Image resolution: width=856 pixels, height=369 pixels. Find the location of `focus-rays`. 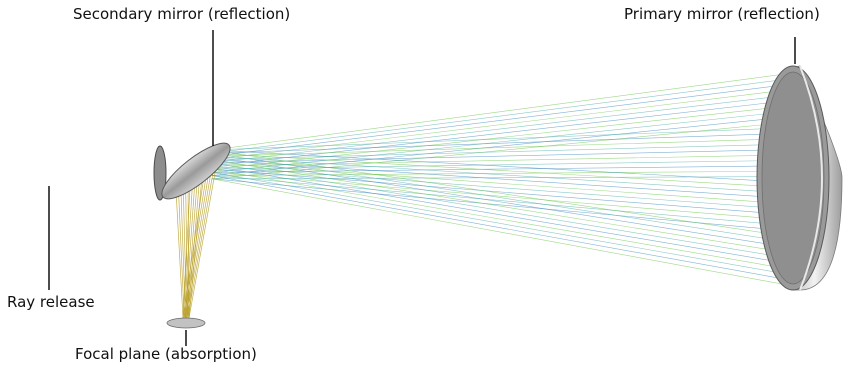

focus-rays is located at coordinates (196, 240).